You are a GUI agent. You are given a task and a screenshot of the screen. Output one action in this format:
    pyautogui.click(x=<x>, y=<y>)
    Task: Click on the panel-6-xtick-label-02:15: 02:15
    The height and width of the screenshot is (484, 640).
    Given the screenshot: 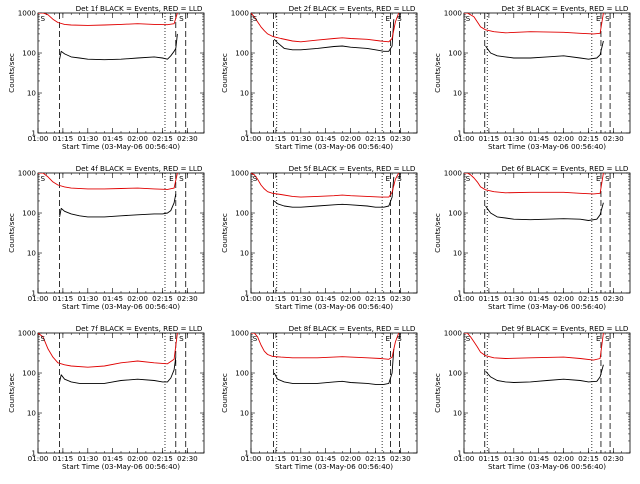 What is the action you would take?
    pyautogui.click(x=588, y=298)
    